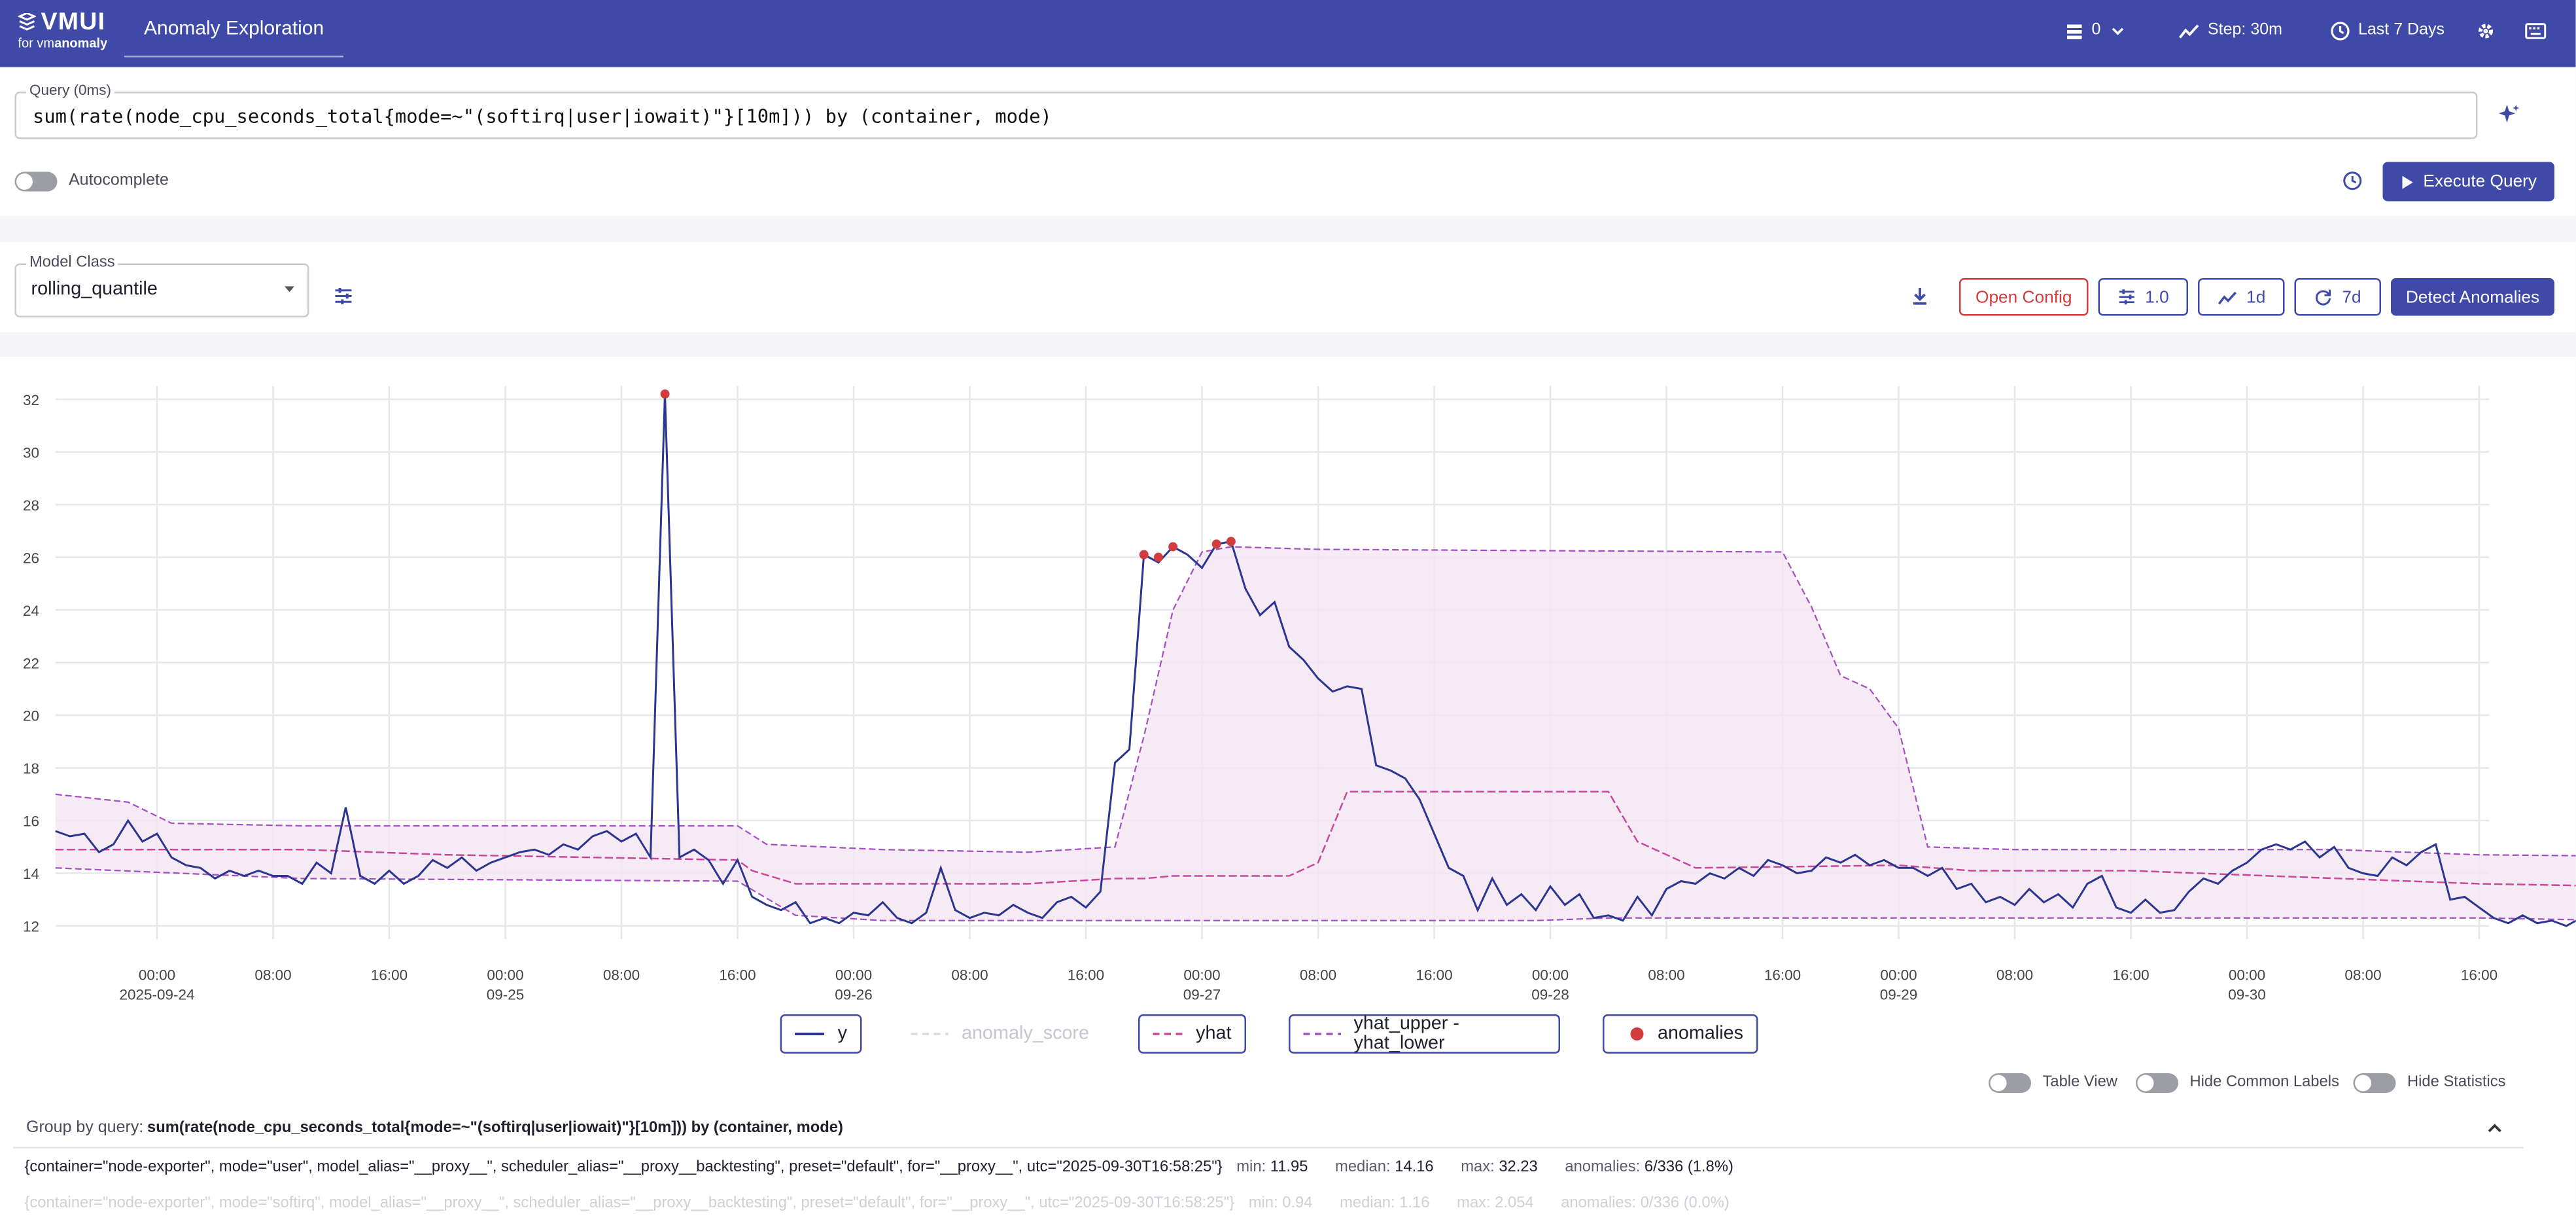  I want to click on logo-text: VMUI, so click(73, 22).